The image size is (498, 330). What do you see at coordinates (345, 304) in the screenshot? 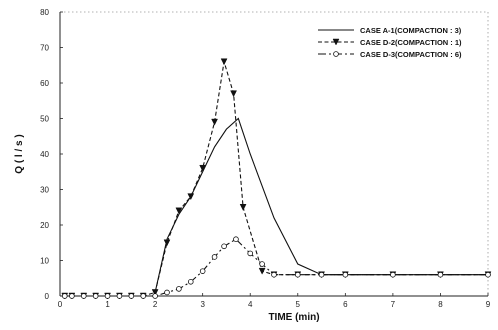
I see `x-tick-label: 6` at bounding box center [345, 304].